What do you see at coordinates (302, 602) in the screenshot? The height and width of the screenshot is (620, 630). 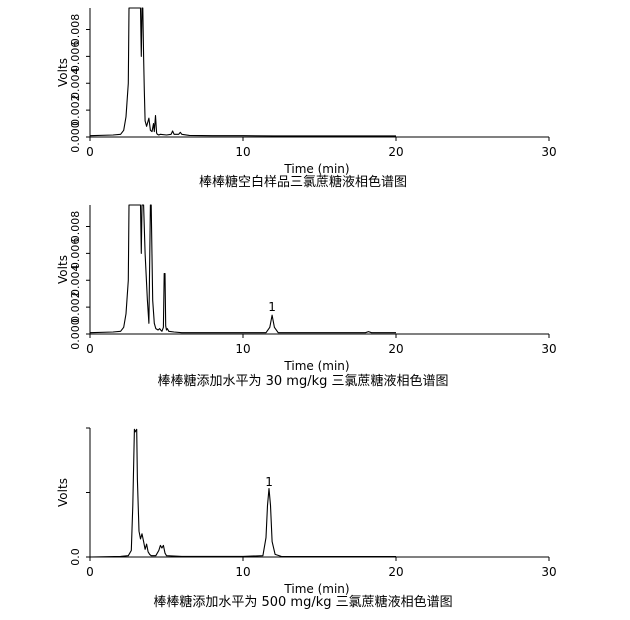 I see `chart-caption: 棒棒糖添加水平为 500 mg/kg 三氯蔗糖液相色谱图` at bounding box center [302, 602].